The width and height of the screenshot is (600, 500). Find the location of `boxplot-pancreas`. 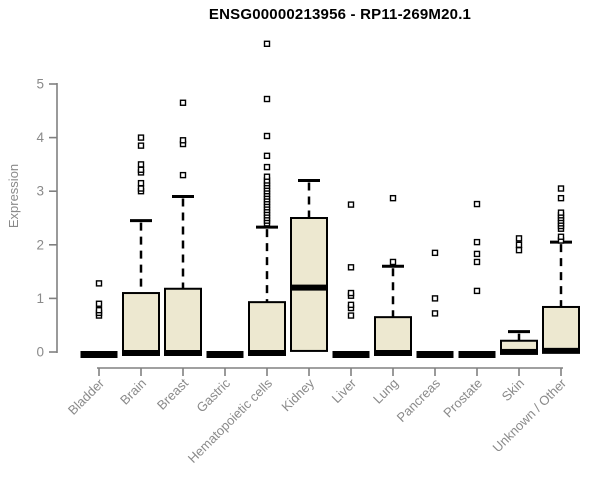

boxplot-pancreas is located at coordinates (435, 303).